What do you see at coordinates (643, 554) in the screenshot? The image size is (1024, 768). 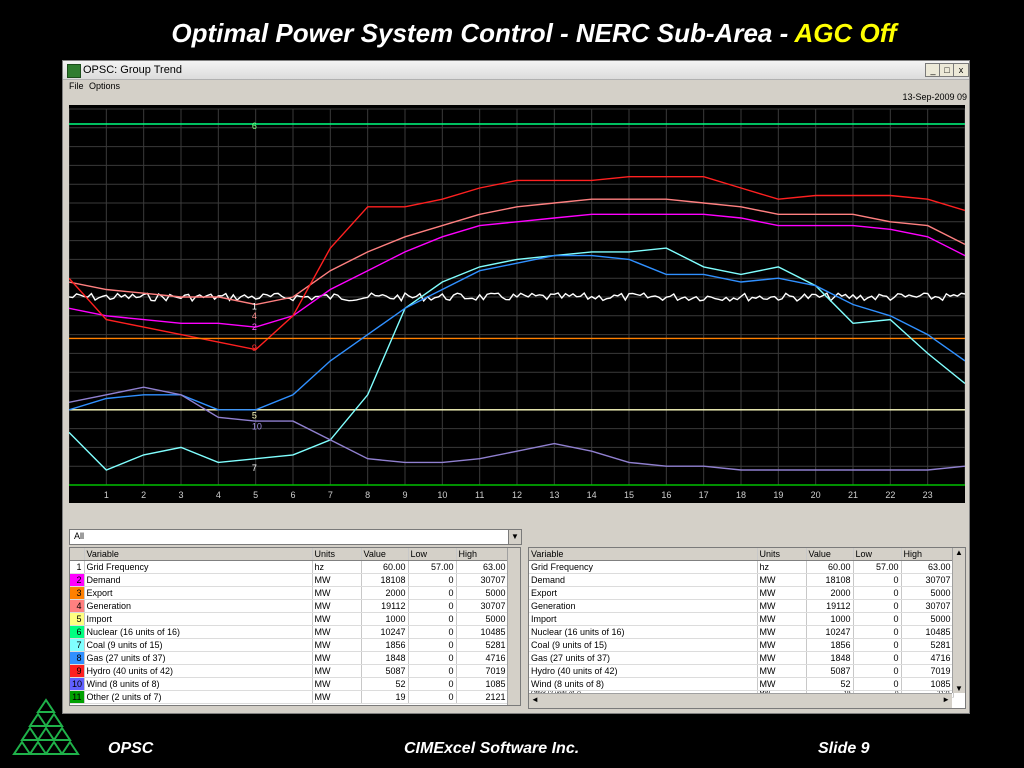 I see `header-variable-right: Variable` at bounding box center [643, 554].